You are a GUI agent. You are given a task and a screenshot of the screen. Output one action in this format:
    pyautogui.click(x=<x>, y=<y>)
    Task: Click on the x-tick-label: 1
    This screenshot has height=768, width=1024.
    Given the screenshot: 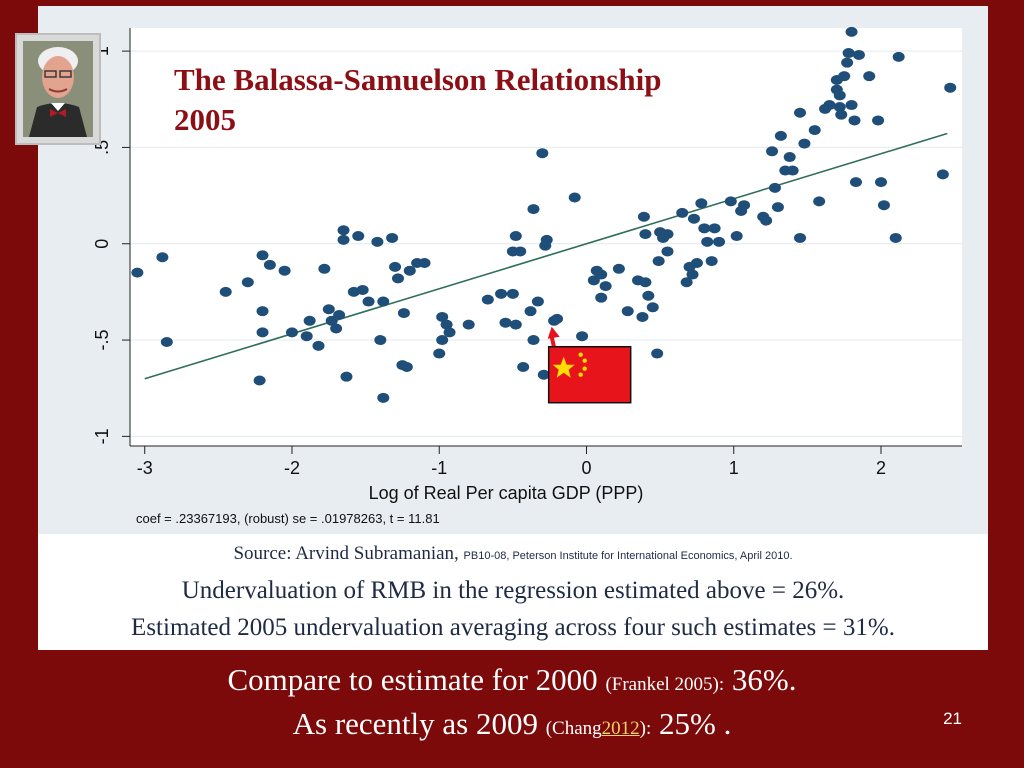 What is the action you would take?
    pyautogui.click(x=734, y=468)
    